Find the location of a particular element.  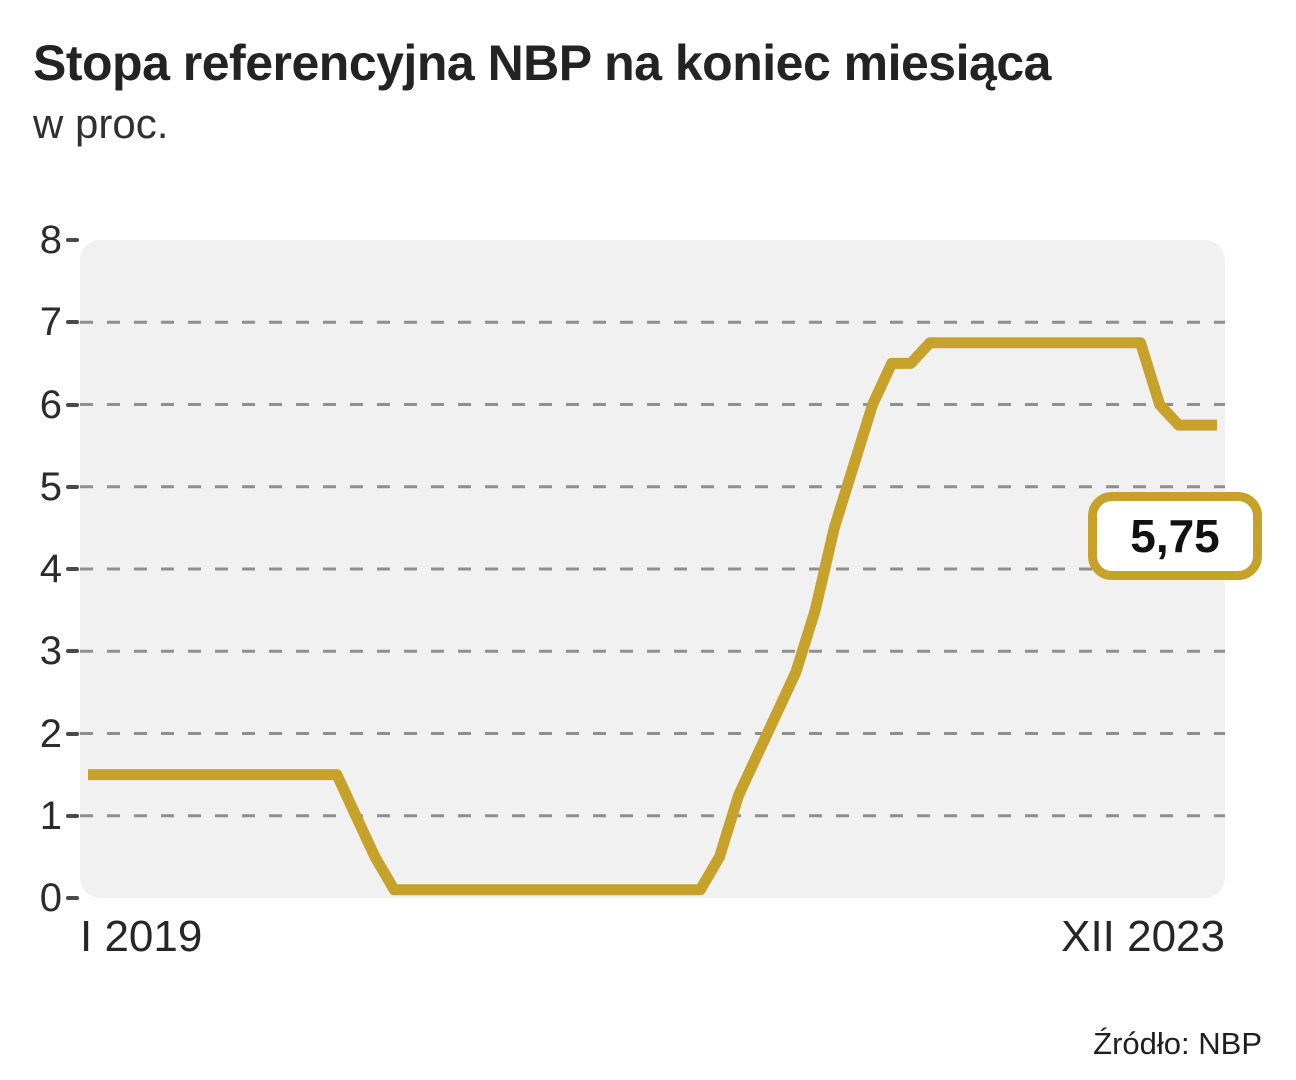

y-tick-label: 1 is located at coordinates (50, 815).